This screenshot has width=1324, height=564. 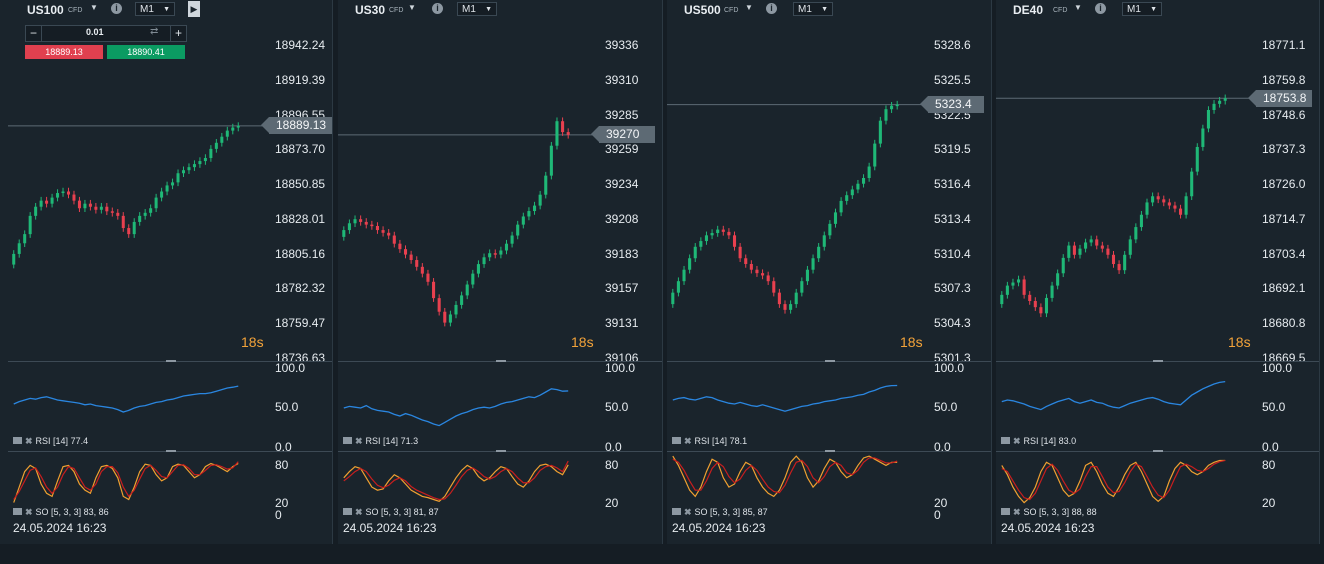 What do you see at coordinates (106, 33) in the screenshot?
I see `lot-size-stepper: − 0.01 ⇄ +` at bounding box center [106, 33].